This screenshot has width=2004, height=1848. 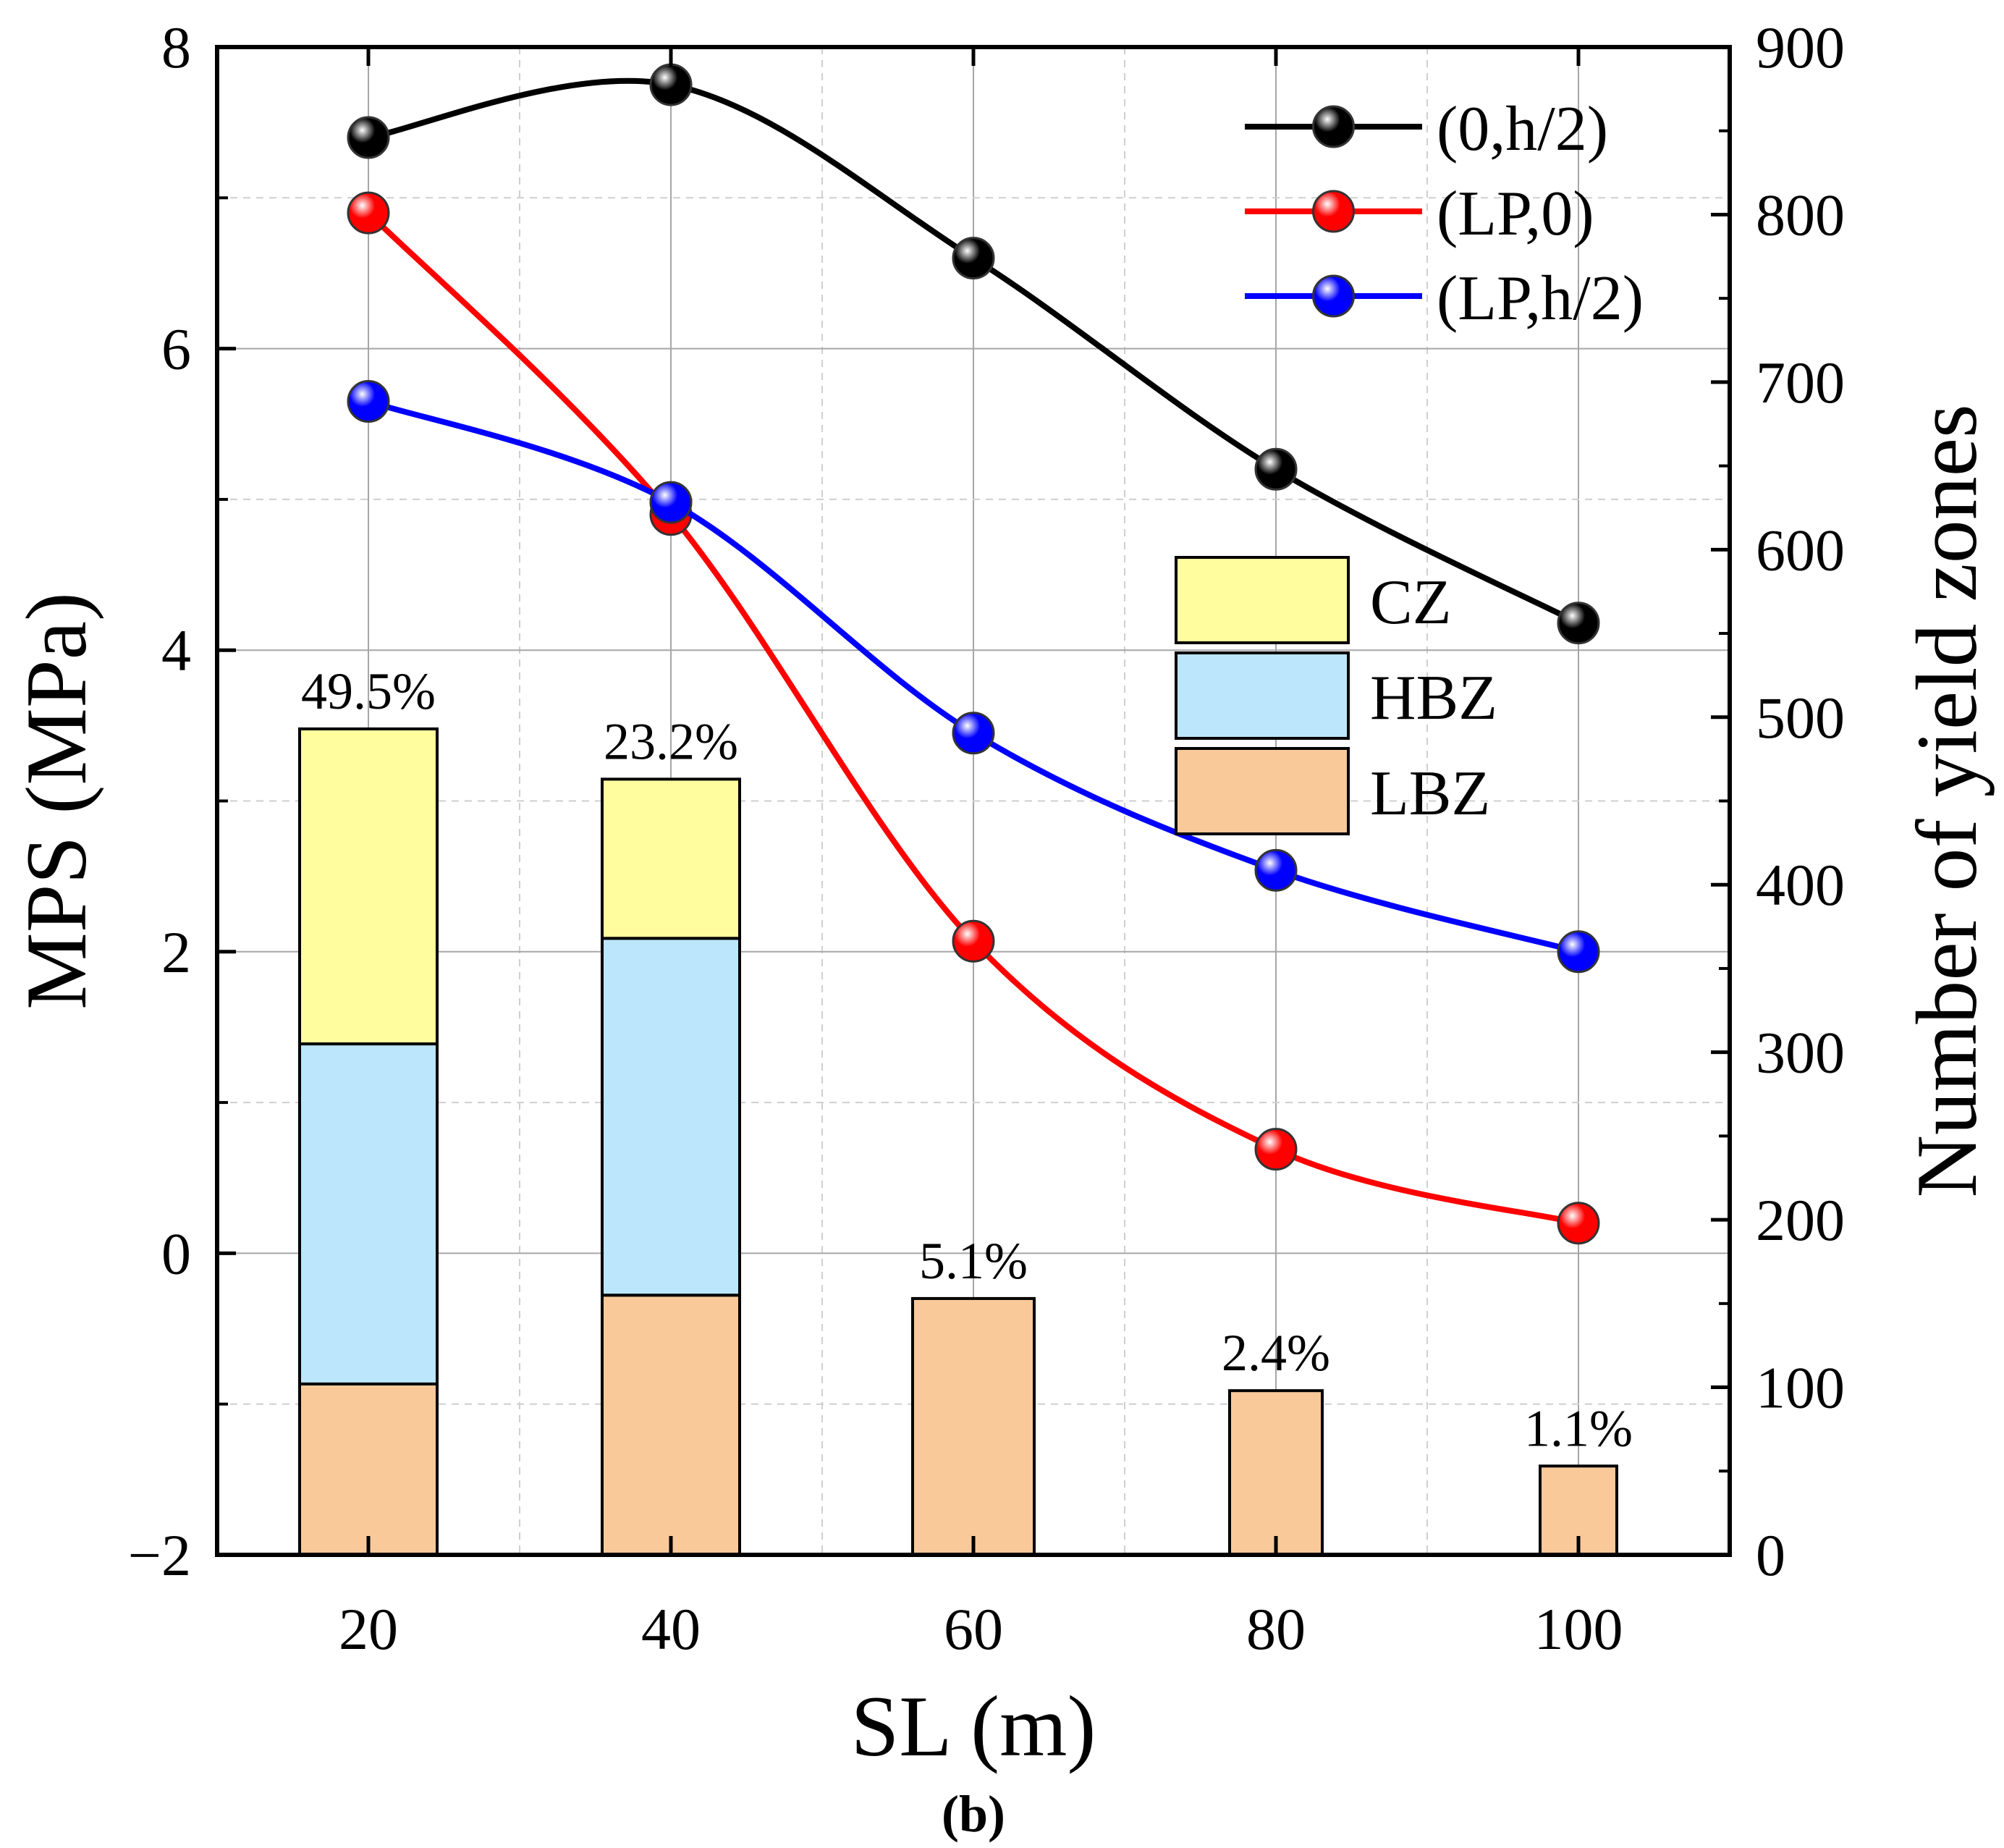 What do you see at coordinates (1800, 718) in the screenshot?
I see `y-right-tick-label: 500` at bounding box center [1800, 718].